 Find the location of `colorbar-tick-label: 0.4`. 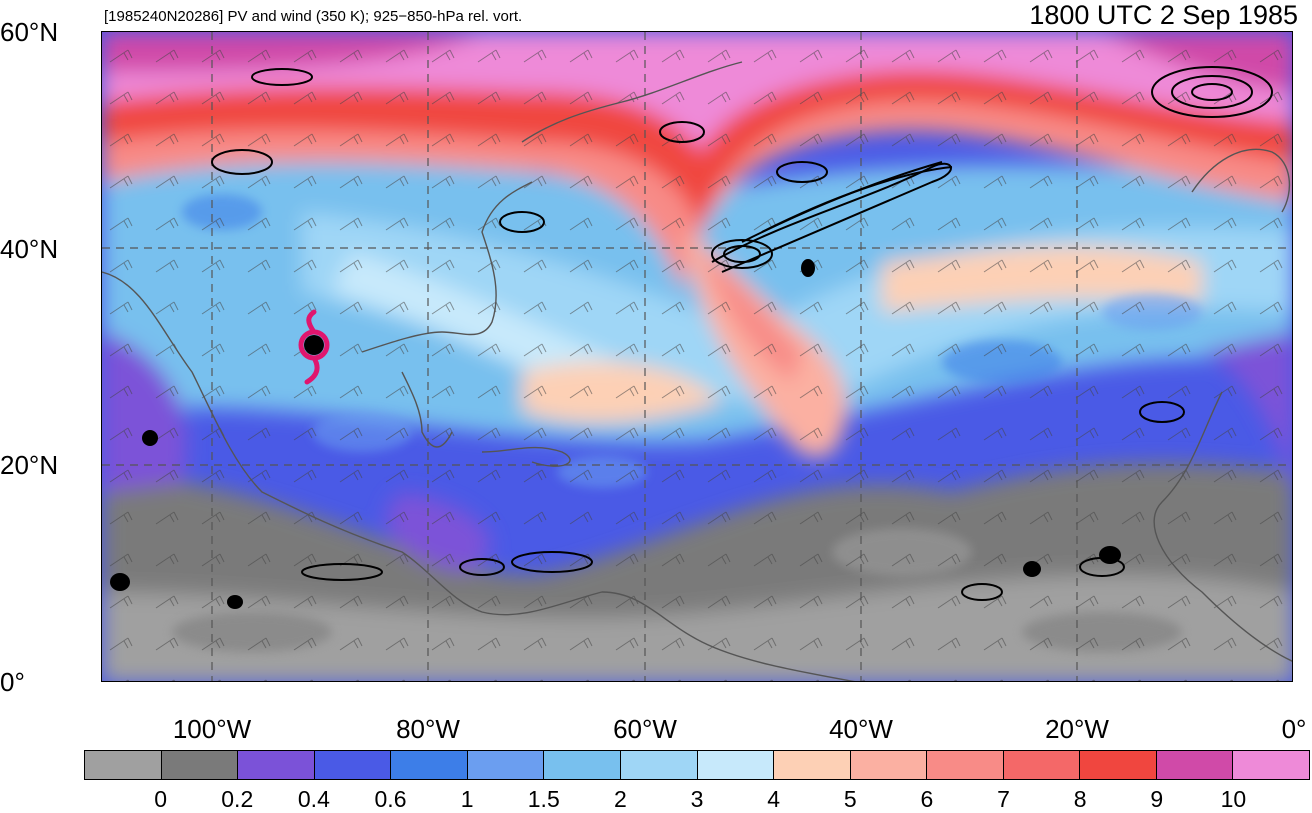

colorbar-tick-label: 0.4 is located at coordinates (313, 799).